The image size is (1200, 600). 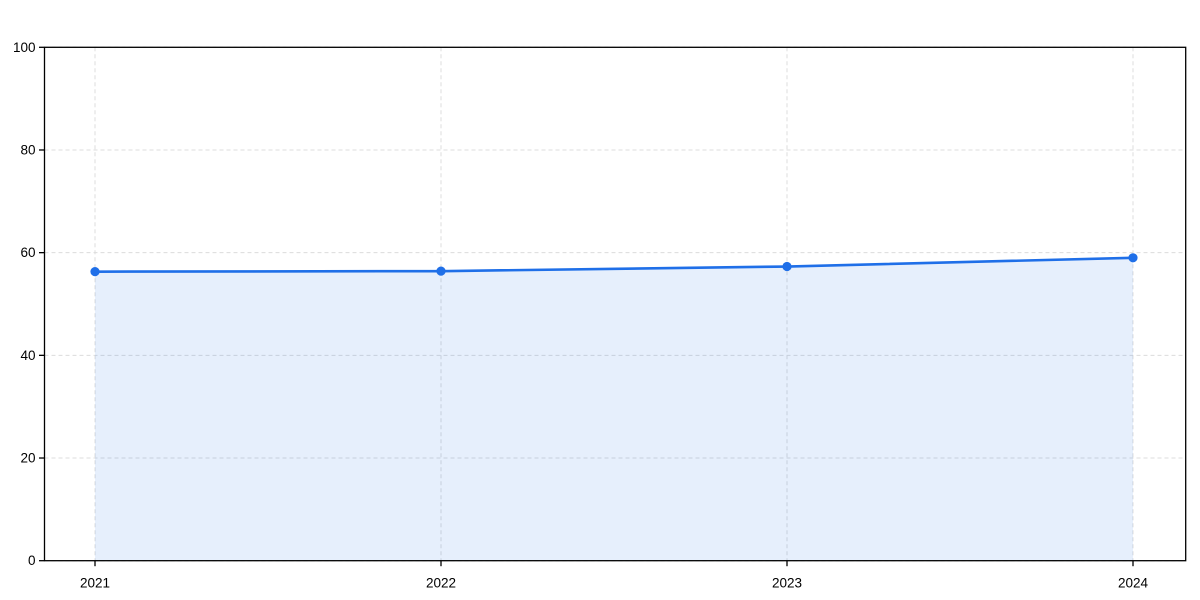 What do you see at coordinates (27, 149) in the screenshot?
I see `y-tick-label: 80` at bounding box center [27, 149].